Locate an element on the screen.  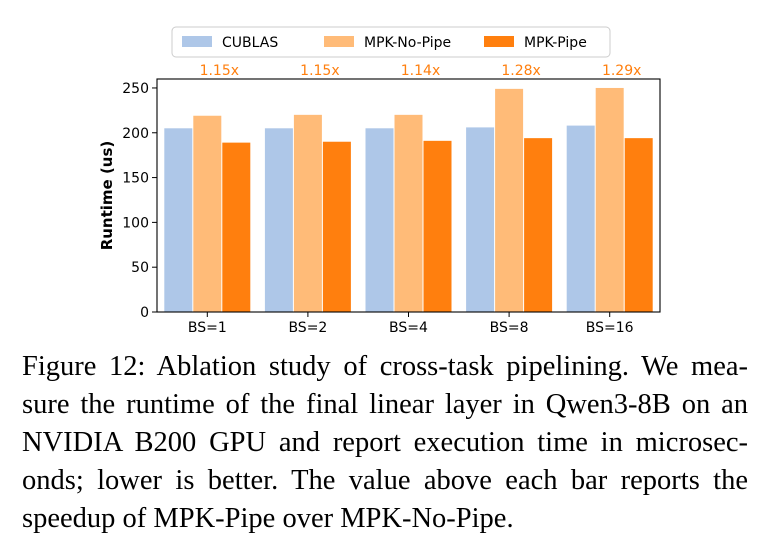
bar-cublas-bs1 is located at coordinates (178, 220).